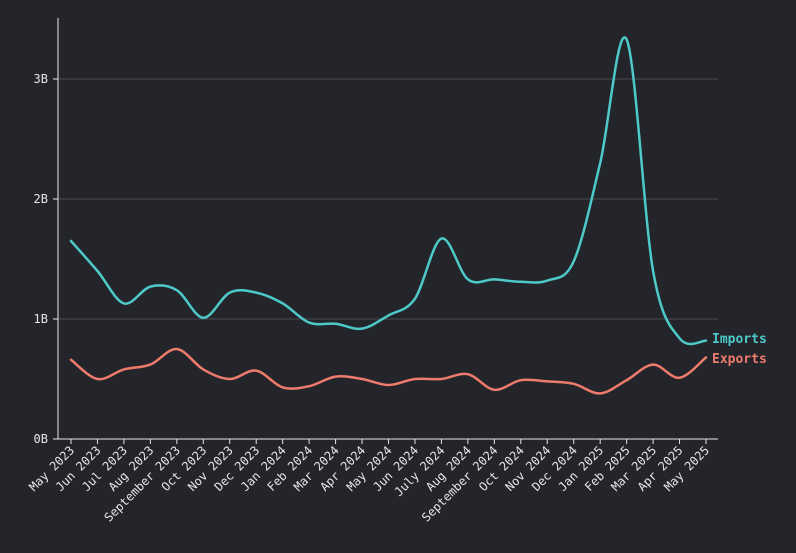 Image resolution: width=796 pixels, height=553 pixels. What do you see at coordinates (46, 259) in the screenshot?
I see `y-axis-ticks: 0B 1B 2B 3B` at bounding box center [46, 259].